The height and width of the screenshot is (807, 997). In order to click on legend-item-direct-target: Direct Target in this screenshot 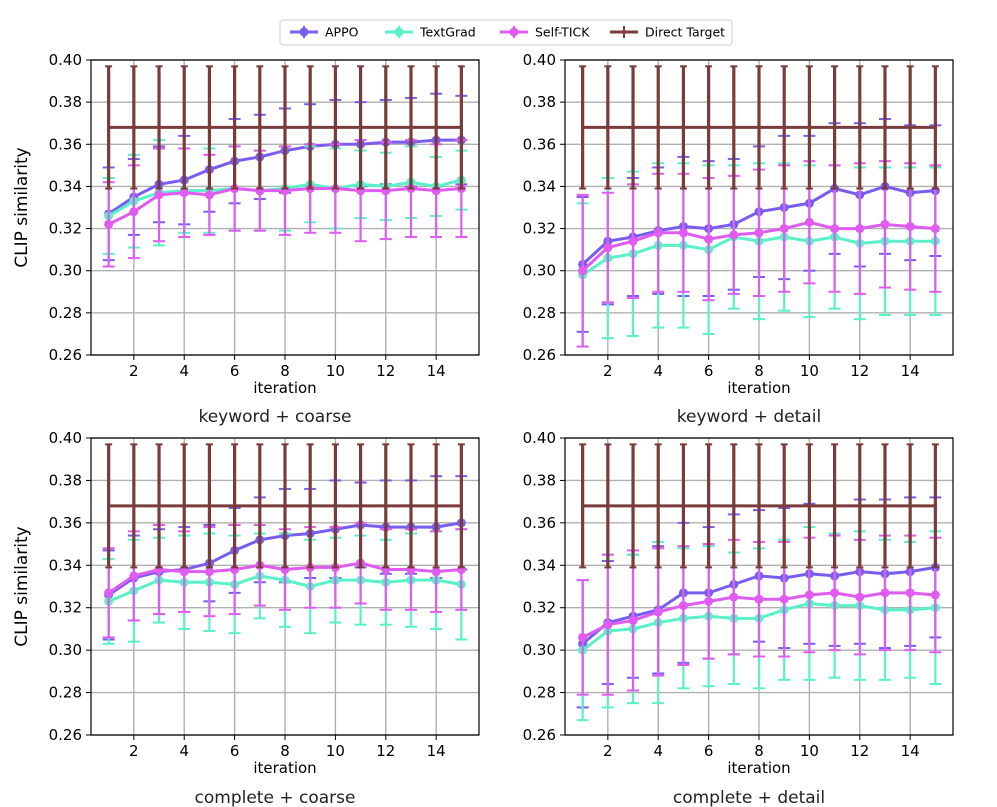, I will do `click(667, 32)`.